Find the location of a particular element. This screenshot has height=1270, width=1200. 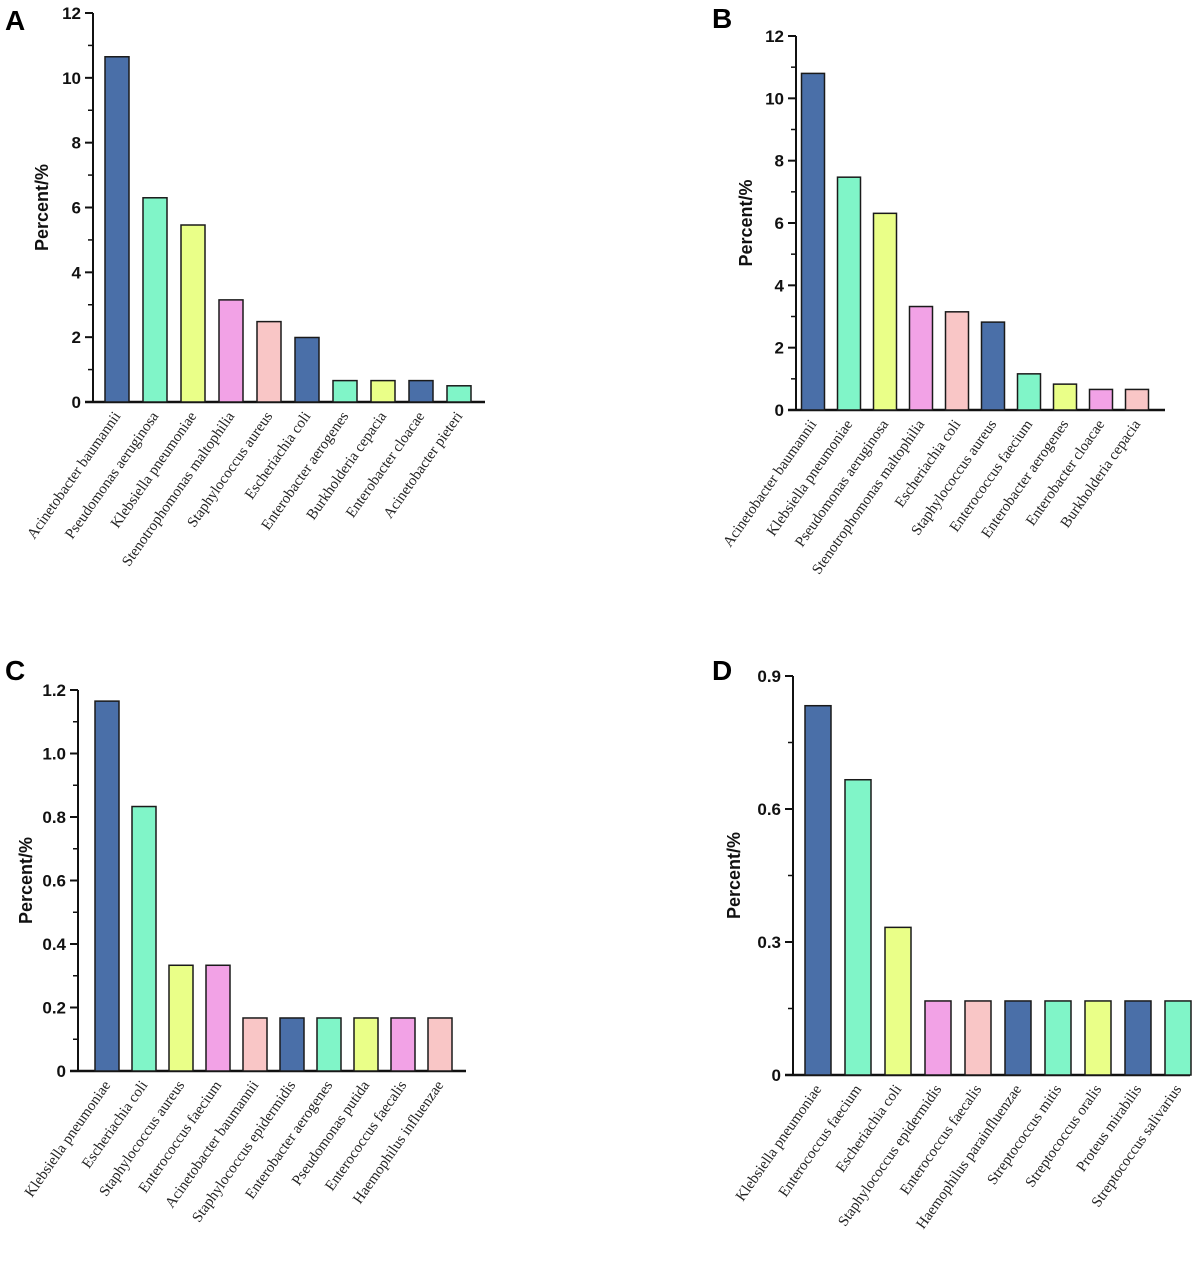

x-tick-label: Streptococcus oralis is located at coordinates (1064, 1136).